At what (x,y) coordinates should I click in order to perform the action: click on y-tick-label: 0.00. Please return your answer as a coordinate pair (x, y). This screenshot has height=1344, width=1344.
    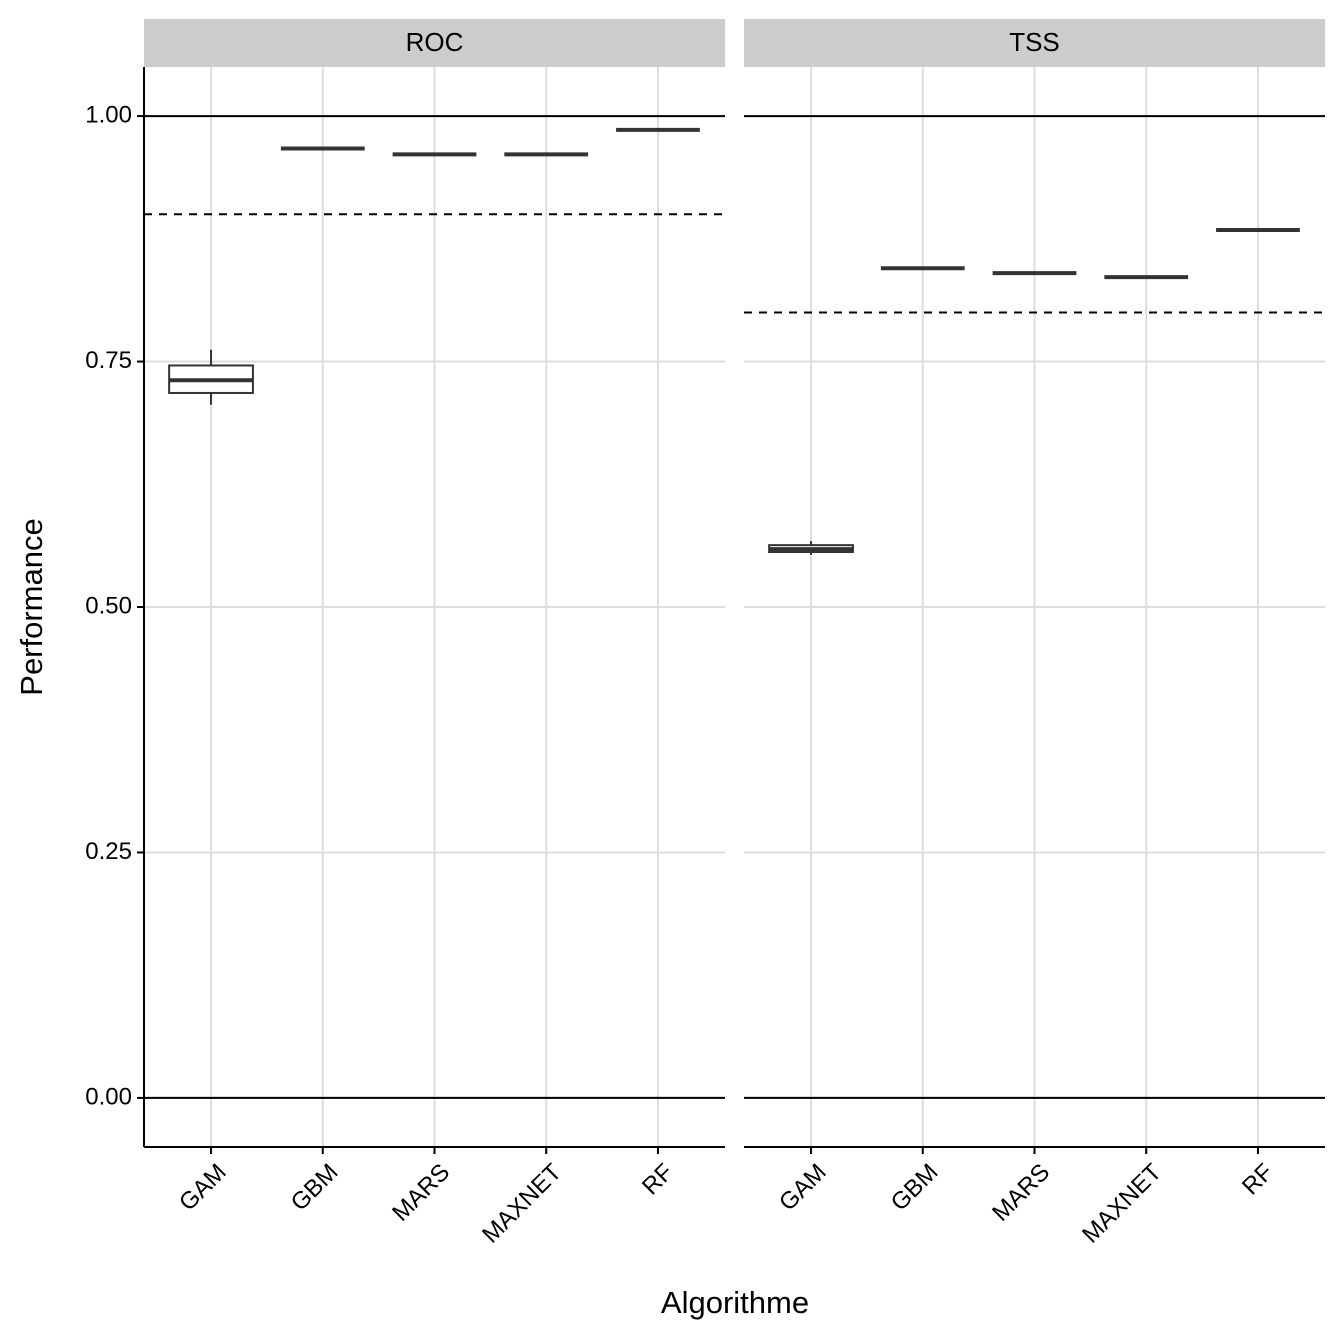
    Looking at the image, I should click on (108, 1096).